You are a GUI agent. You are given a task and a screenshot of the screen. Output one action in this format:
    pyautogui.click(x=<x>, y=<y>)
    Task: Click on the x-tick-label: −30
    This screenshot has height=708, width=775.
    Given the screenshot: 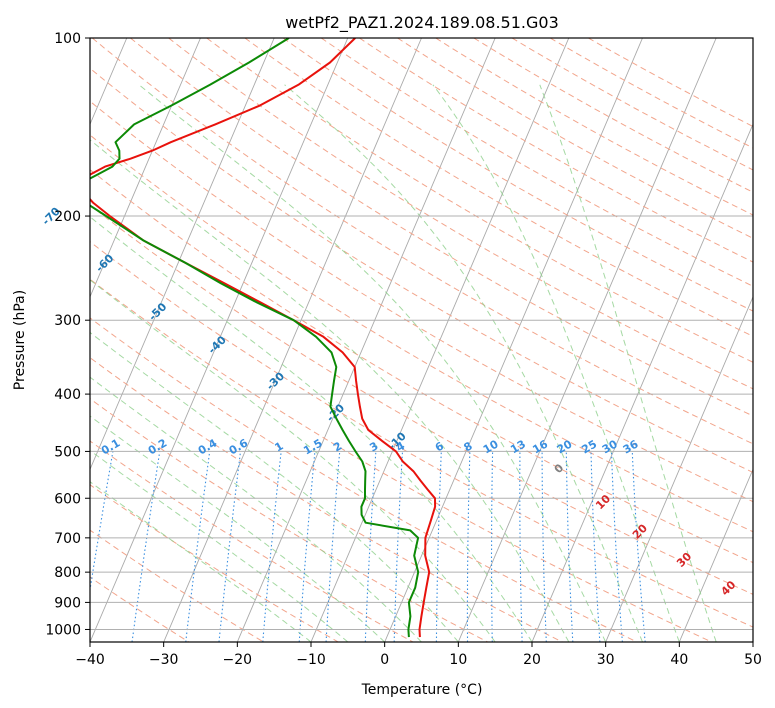 What is the action you would take?
    pyautogui.click(x=164, y=660)
    